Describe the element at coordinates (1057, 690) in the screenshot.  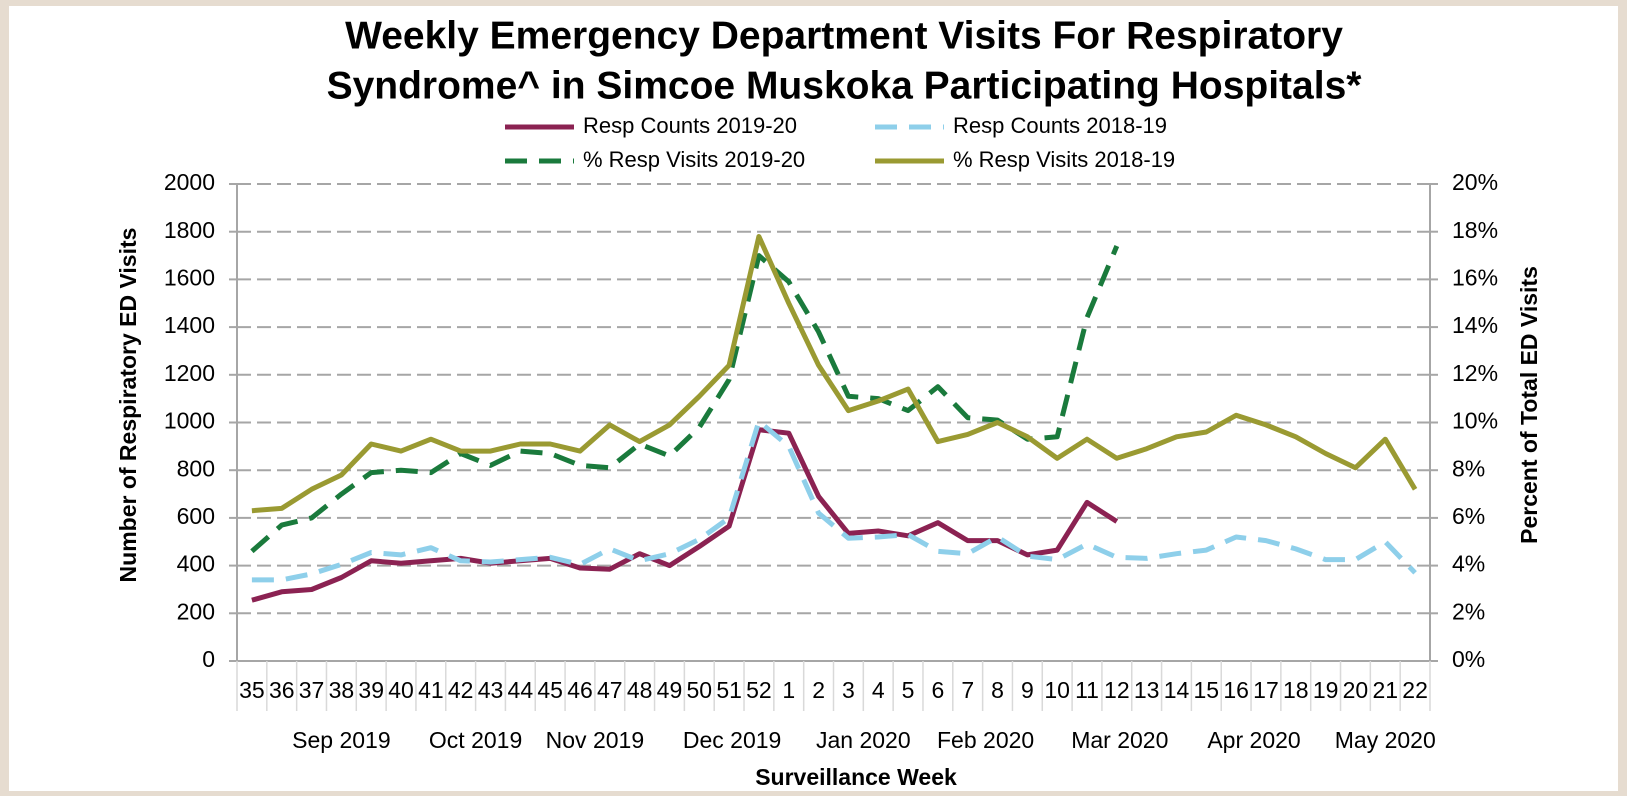
I see `x-tick-label: 10` at that location.